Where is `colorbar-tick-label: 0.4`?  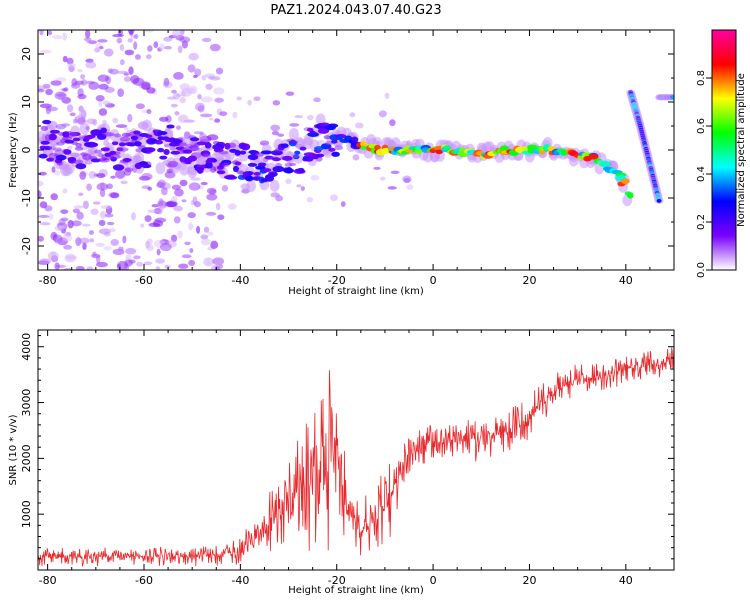
colorbar-tick-label: 0.4 is located at coordinates (701, 174).